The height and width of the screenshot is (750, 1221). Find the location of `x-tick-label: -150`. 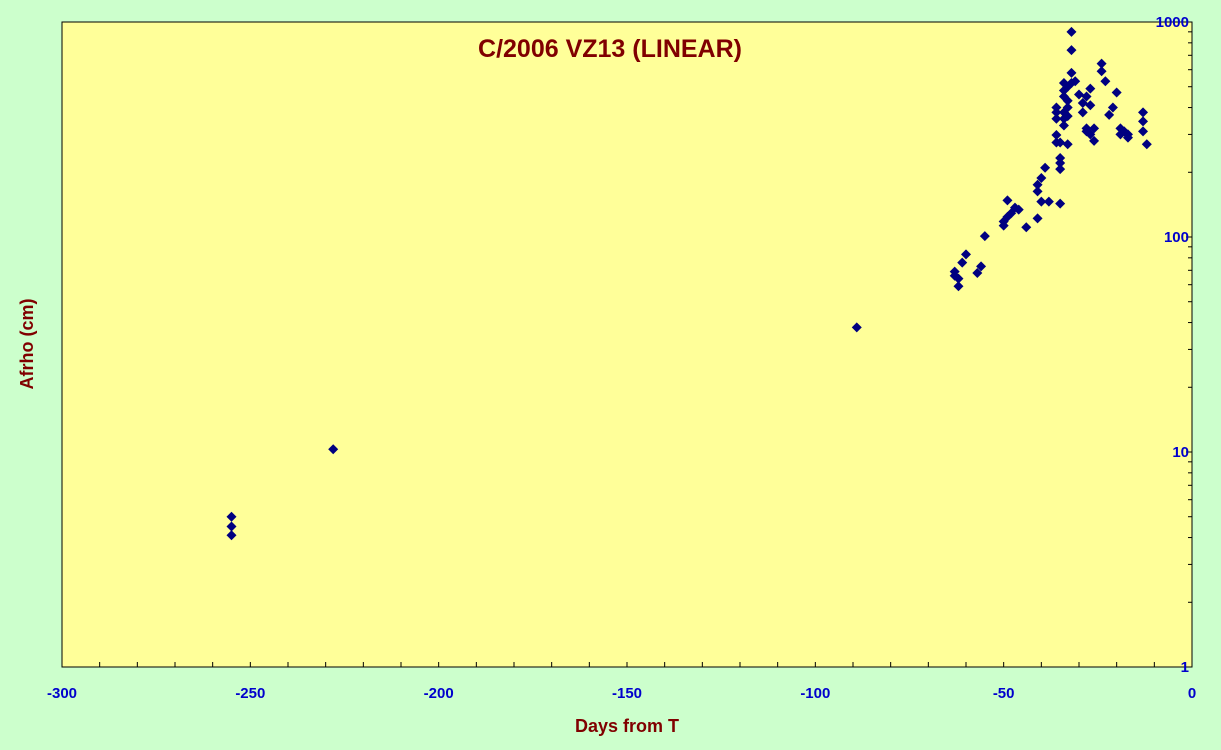

x-tick-label: -150 is located at coordinates (627, 693).